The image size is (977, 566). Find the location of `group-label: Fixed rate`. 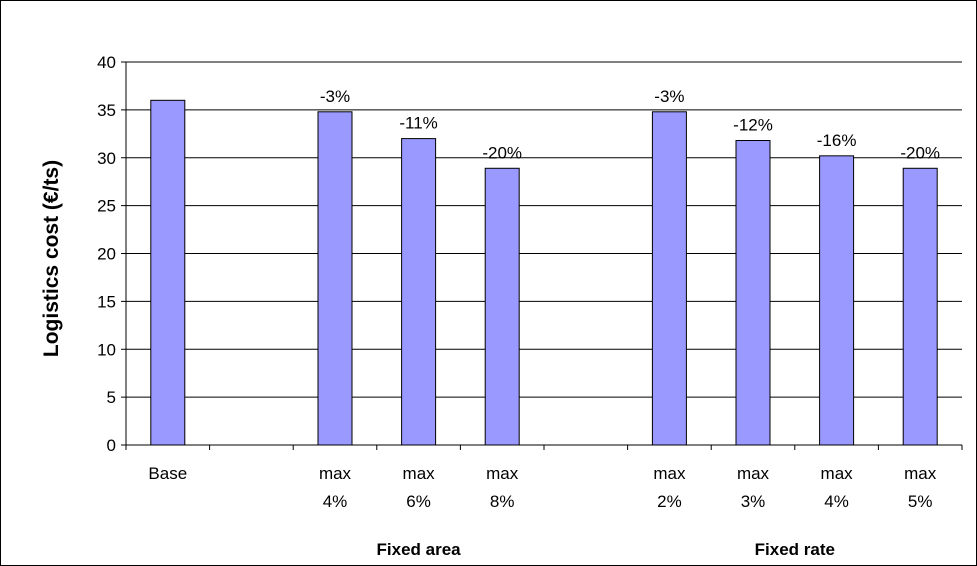

group-label: Fixed rate is located at coordinates (795, 549).